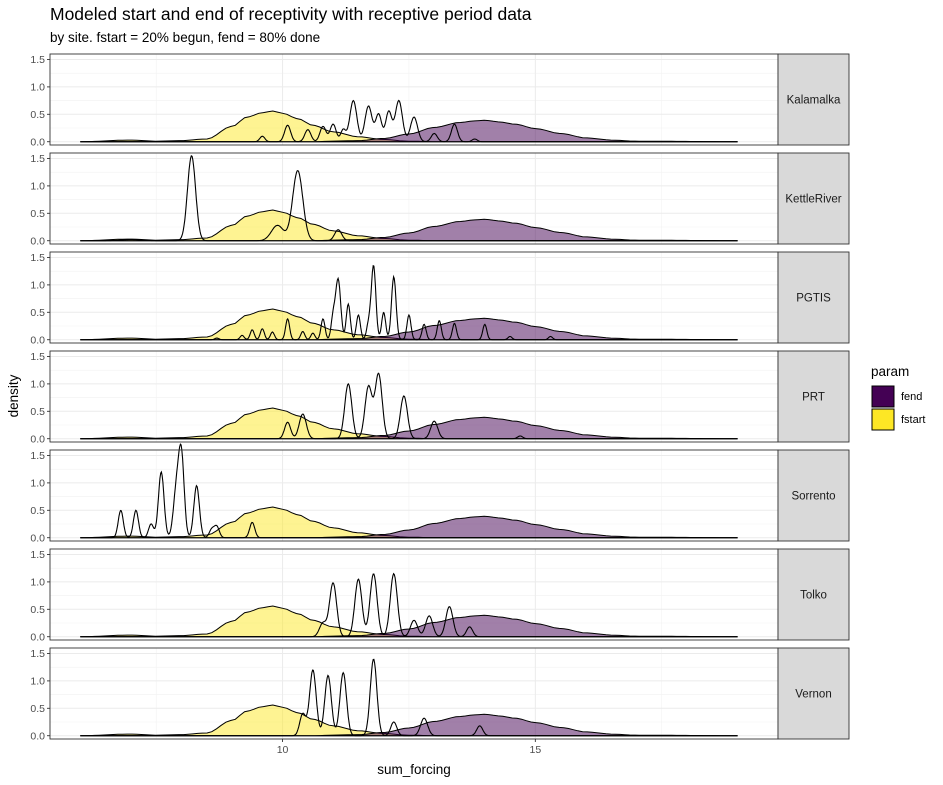 The width and height of the screenshot is (943, 785). I want to click on facet-strip-label: Sorrento, so click(813, 497).